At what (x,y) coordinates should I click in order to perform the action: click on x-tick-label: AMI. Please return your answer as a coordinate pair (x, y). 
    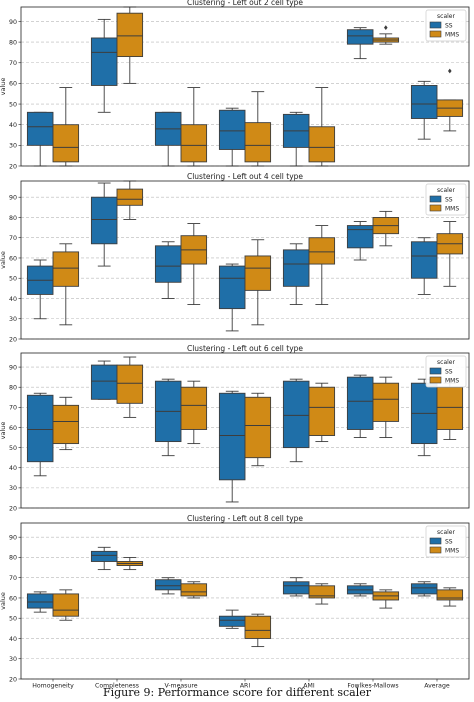
    Looking at the image, I should click on (309, 686).